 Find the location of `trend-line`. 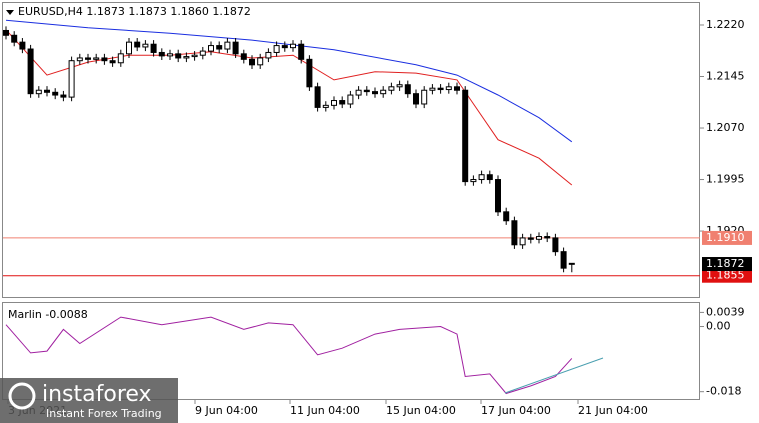

trend-line is located at coordinates (554, 375).